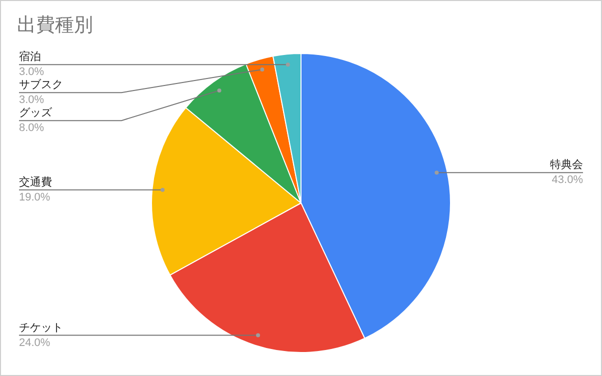 This screenshot has height=376, width=602. Describe the element at coordinates (31, 128) in the screenshot. I see `data-label: 8.0%` at that location.